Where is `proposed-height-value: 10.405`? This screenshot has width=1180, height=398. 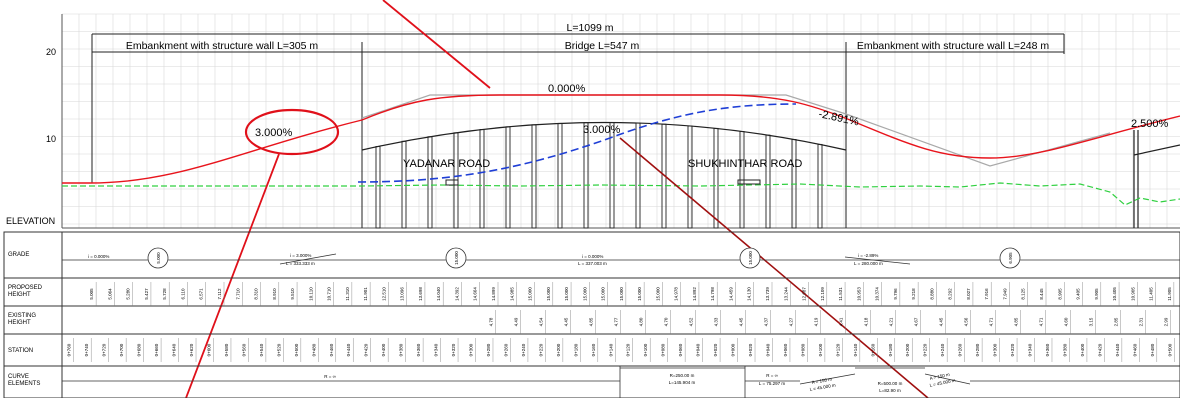 proposed-height-value: 10.405 is located at coordinates (1114, 294).